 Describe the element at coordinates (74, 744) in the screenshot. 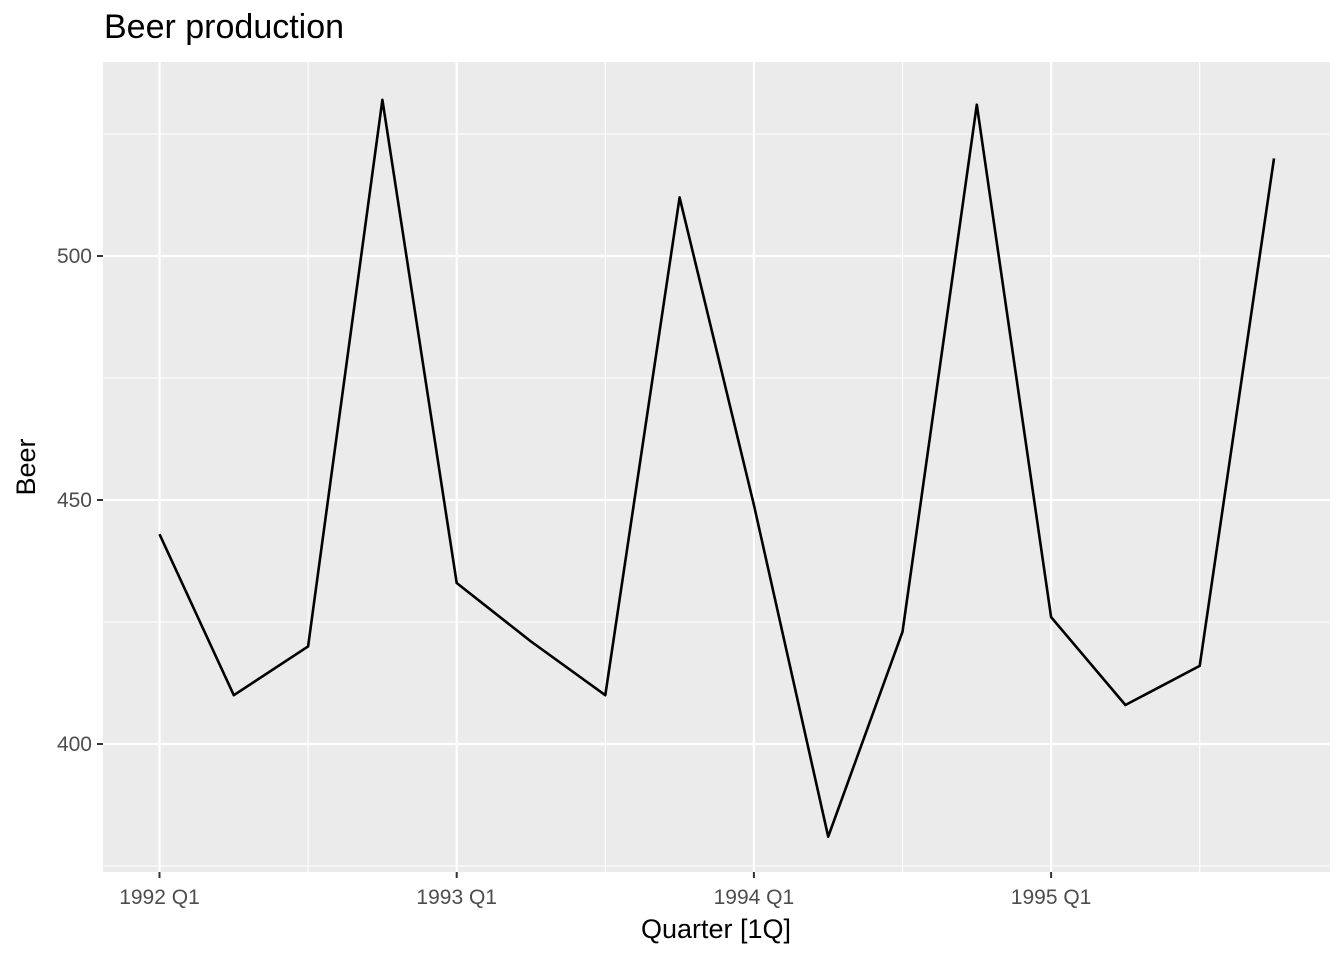

I see `y-tick-label-400: 400` at that location.